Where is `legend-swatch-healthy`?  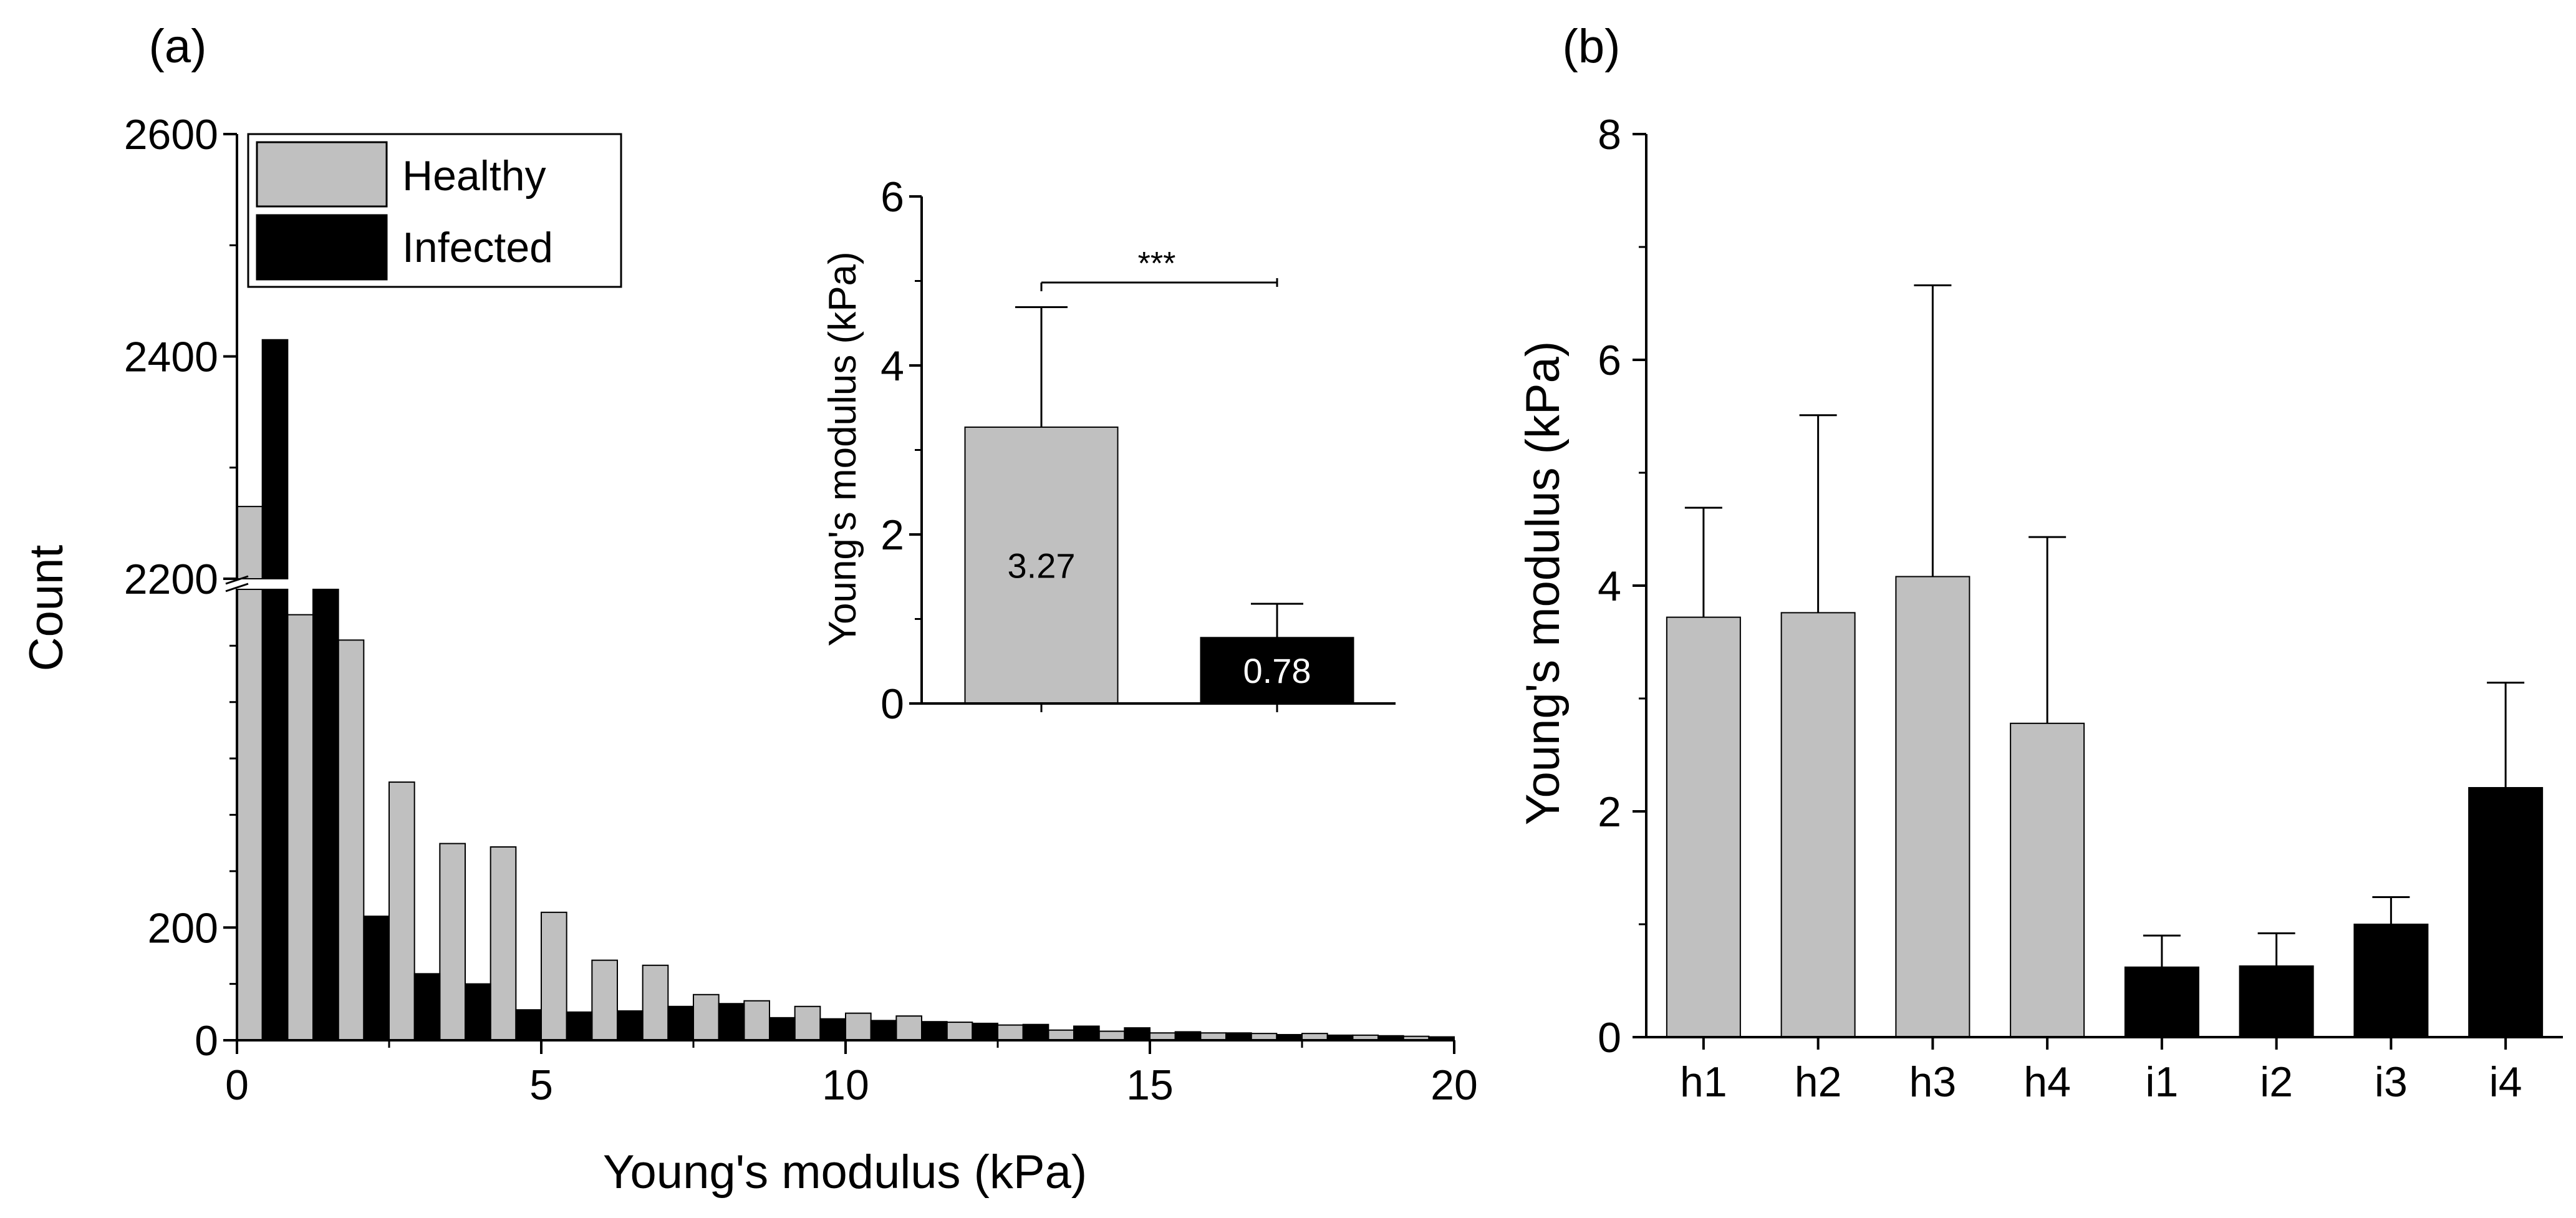 legend-swatch-healthy is located at coordinates (322, 174).